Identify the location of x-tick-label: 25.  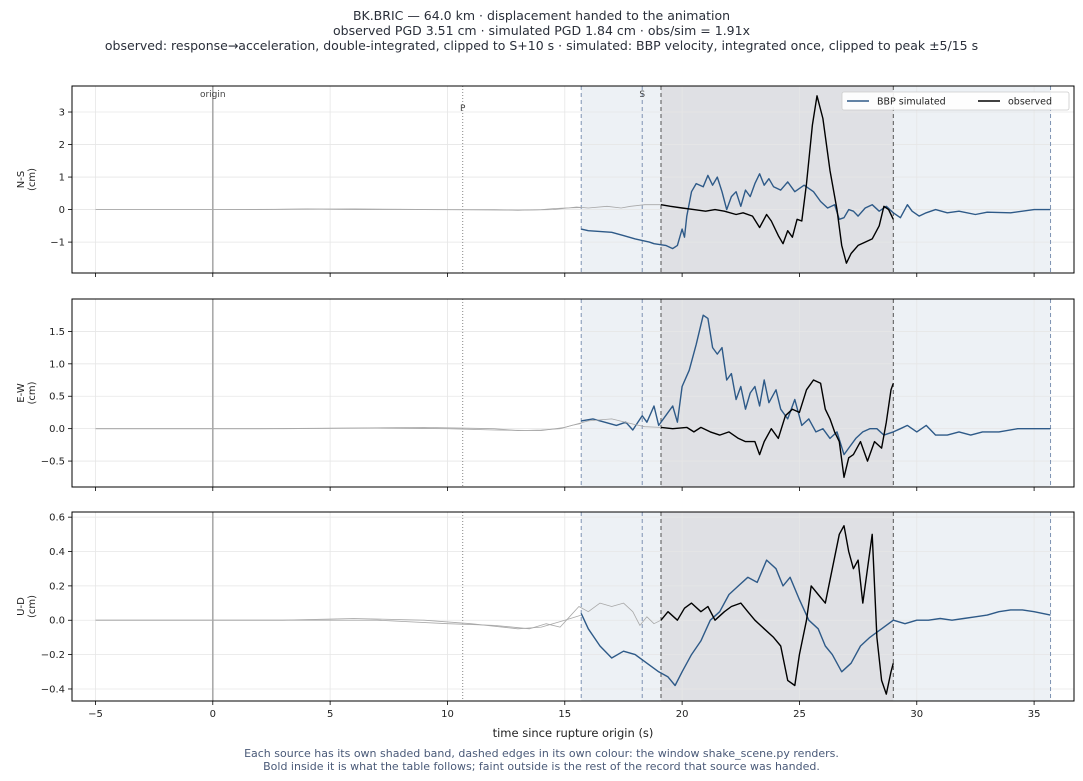
(799, 714).